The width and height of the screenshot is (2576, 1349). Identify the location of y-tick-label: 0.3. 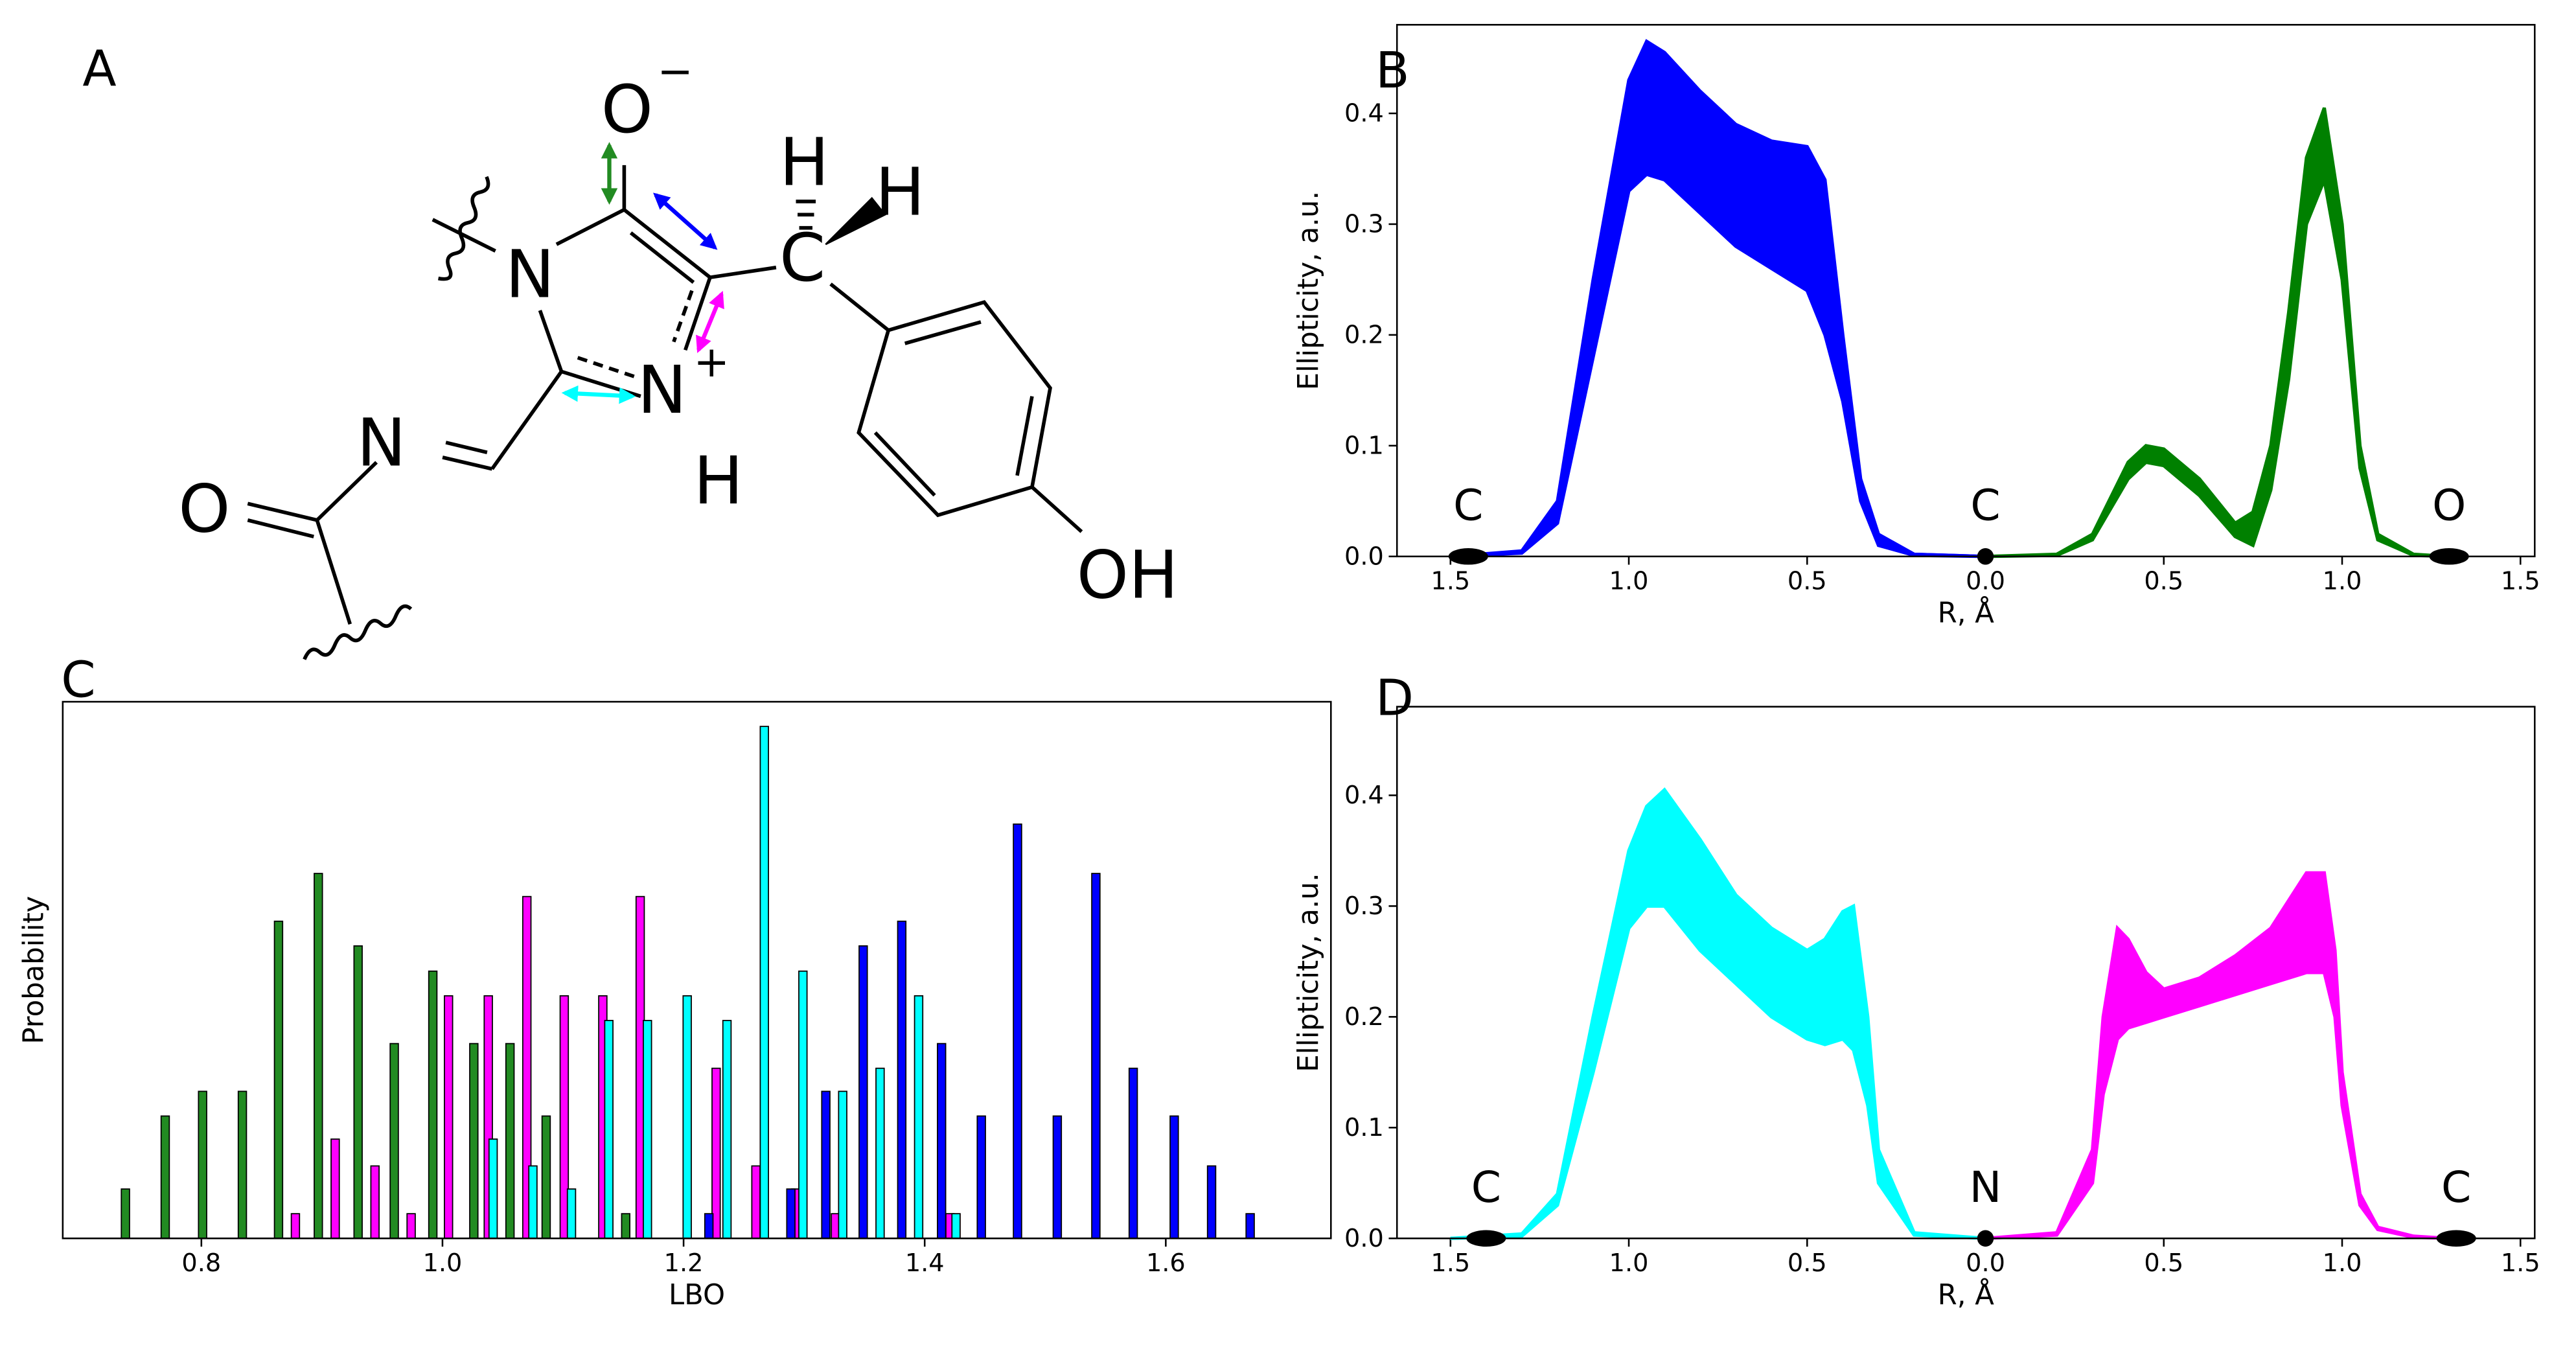
(1364, 225).